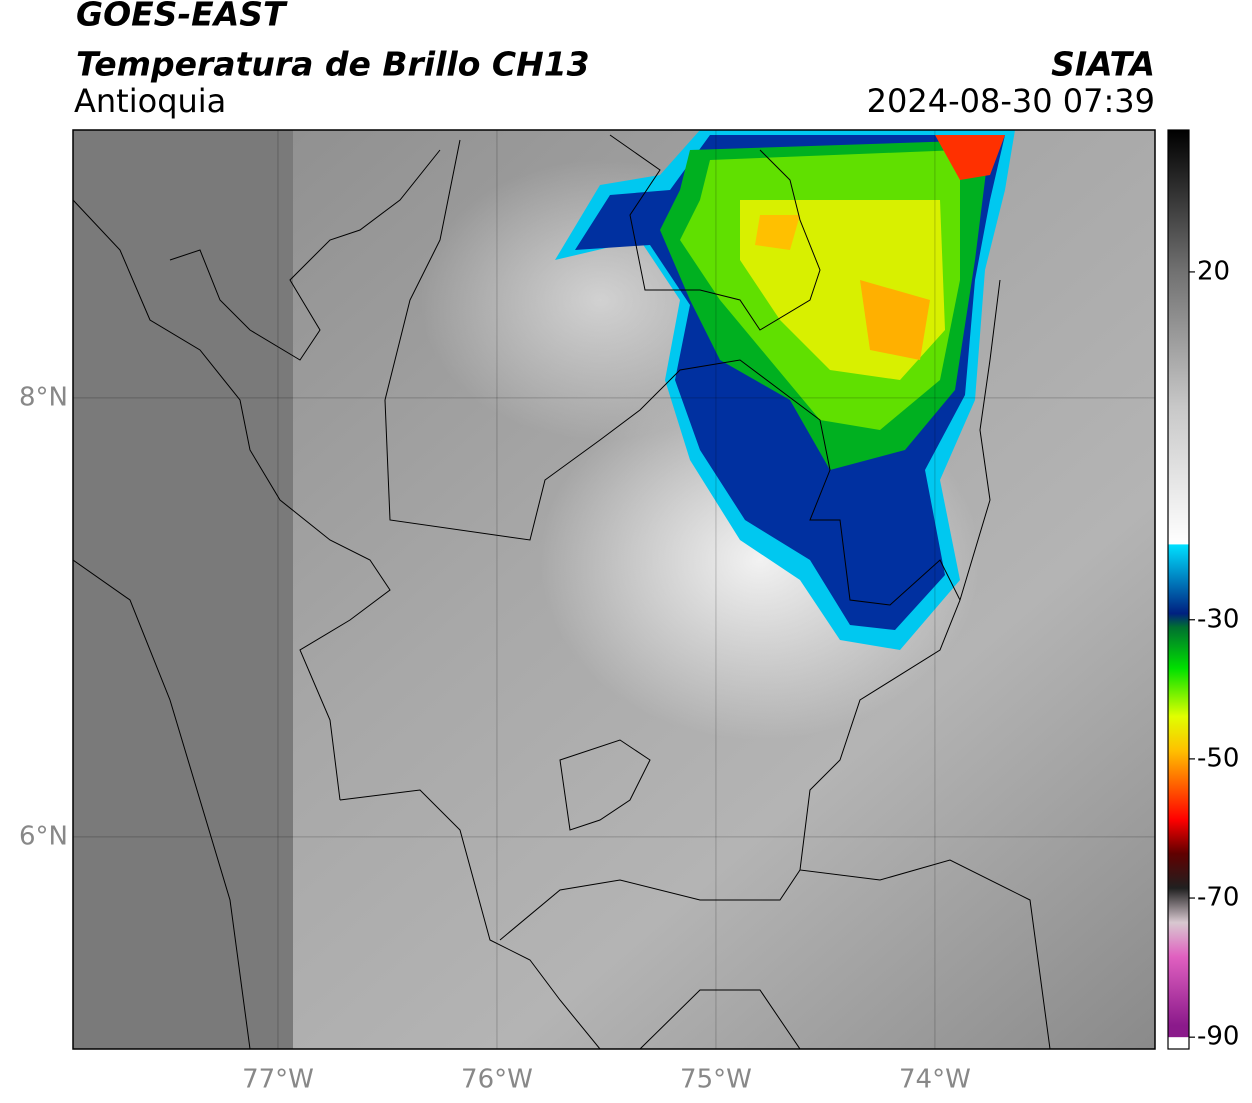  What do you see at coordinates (1218, 758) in the screenshot?
I see `colorbar-tick-label: -50` at bounding box center [1218, 758].